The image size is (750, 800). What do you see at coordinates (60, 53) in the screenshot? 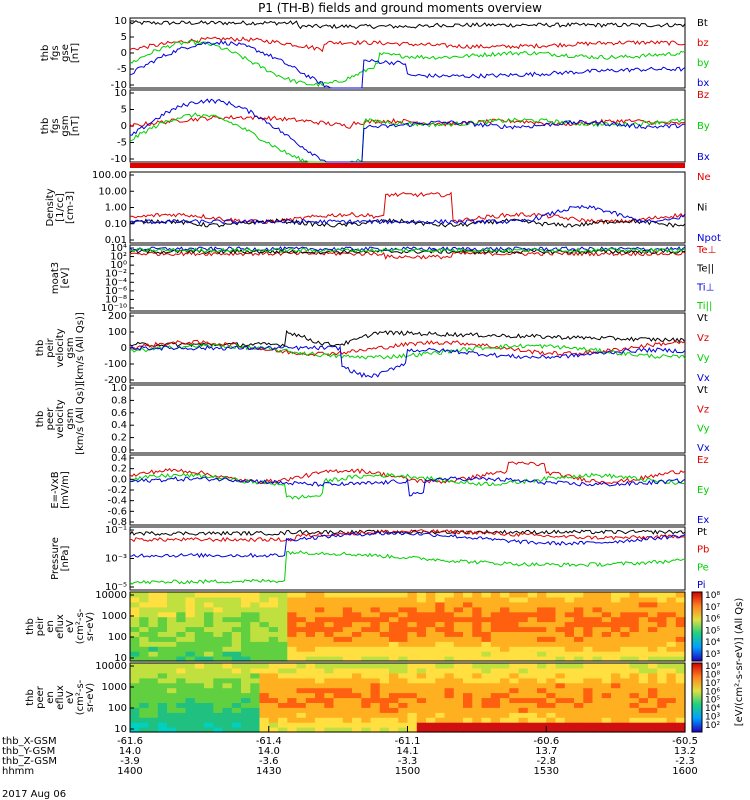
I see `y-axis-label: thb fgs gse [nT]` at bounding box center [60, 53].